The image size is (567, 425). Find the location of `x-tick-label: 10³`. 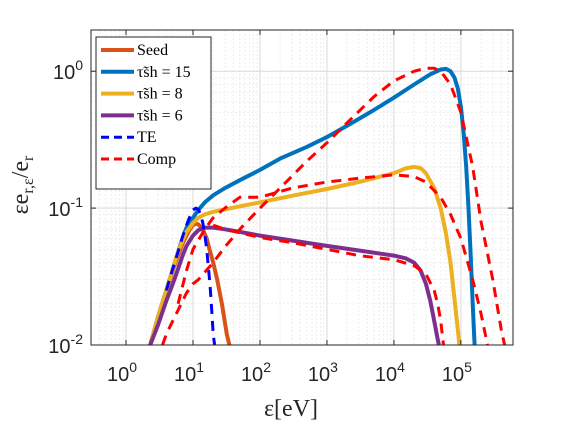

x-tick-label: 10³ is located at coordinates (323, 372).